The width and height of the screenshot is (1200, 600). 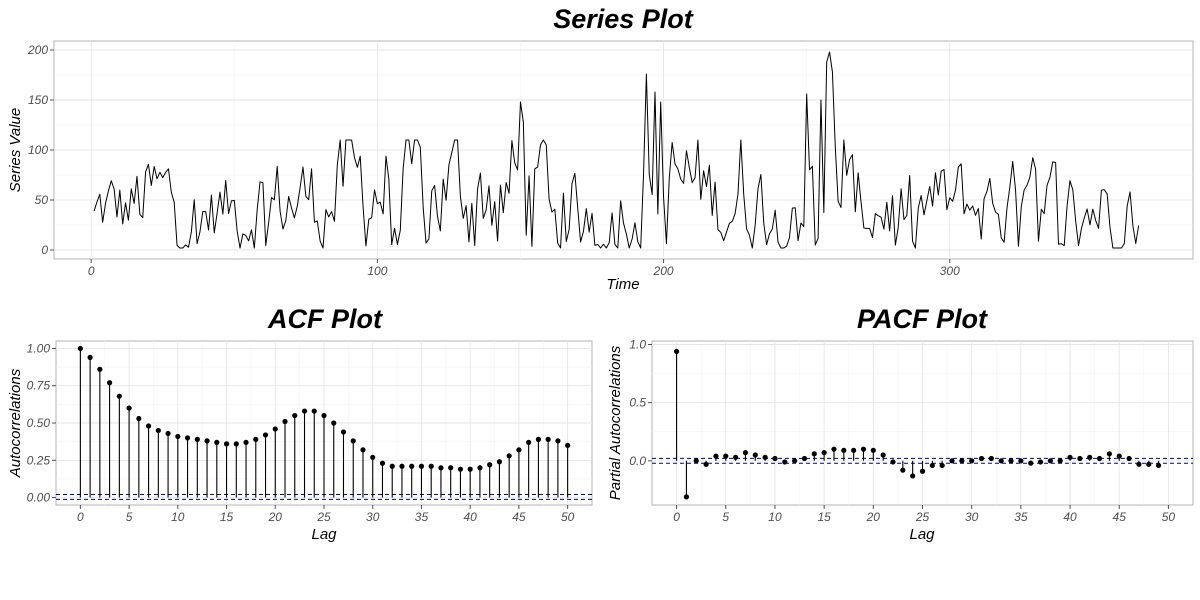 What do you see at coordinates (922, 460) in the screenshot?
I see `pacf-confidence-band` at bounding box center [922, 460].